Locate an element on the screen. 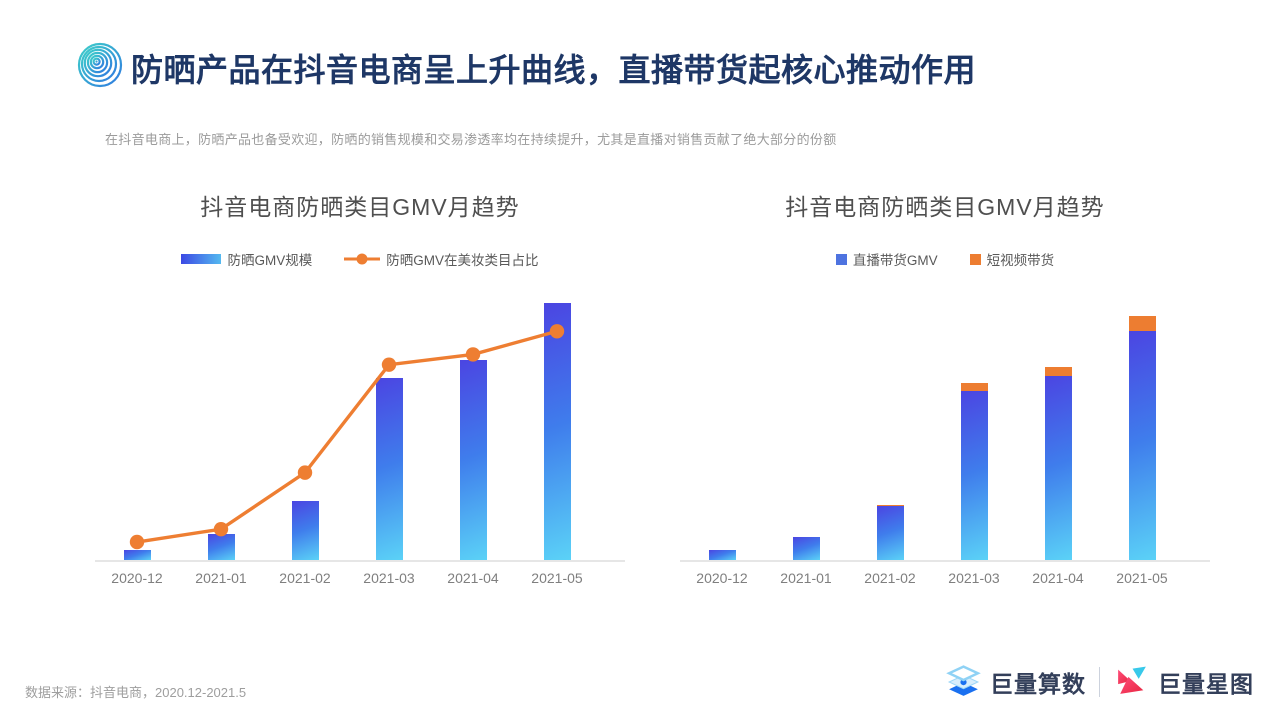 The width and height of the screenshot is (1280, 720). legend-label: 直播带货GMV is located at coordinates (895, 260).